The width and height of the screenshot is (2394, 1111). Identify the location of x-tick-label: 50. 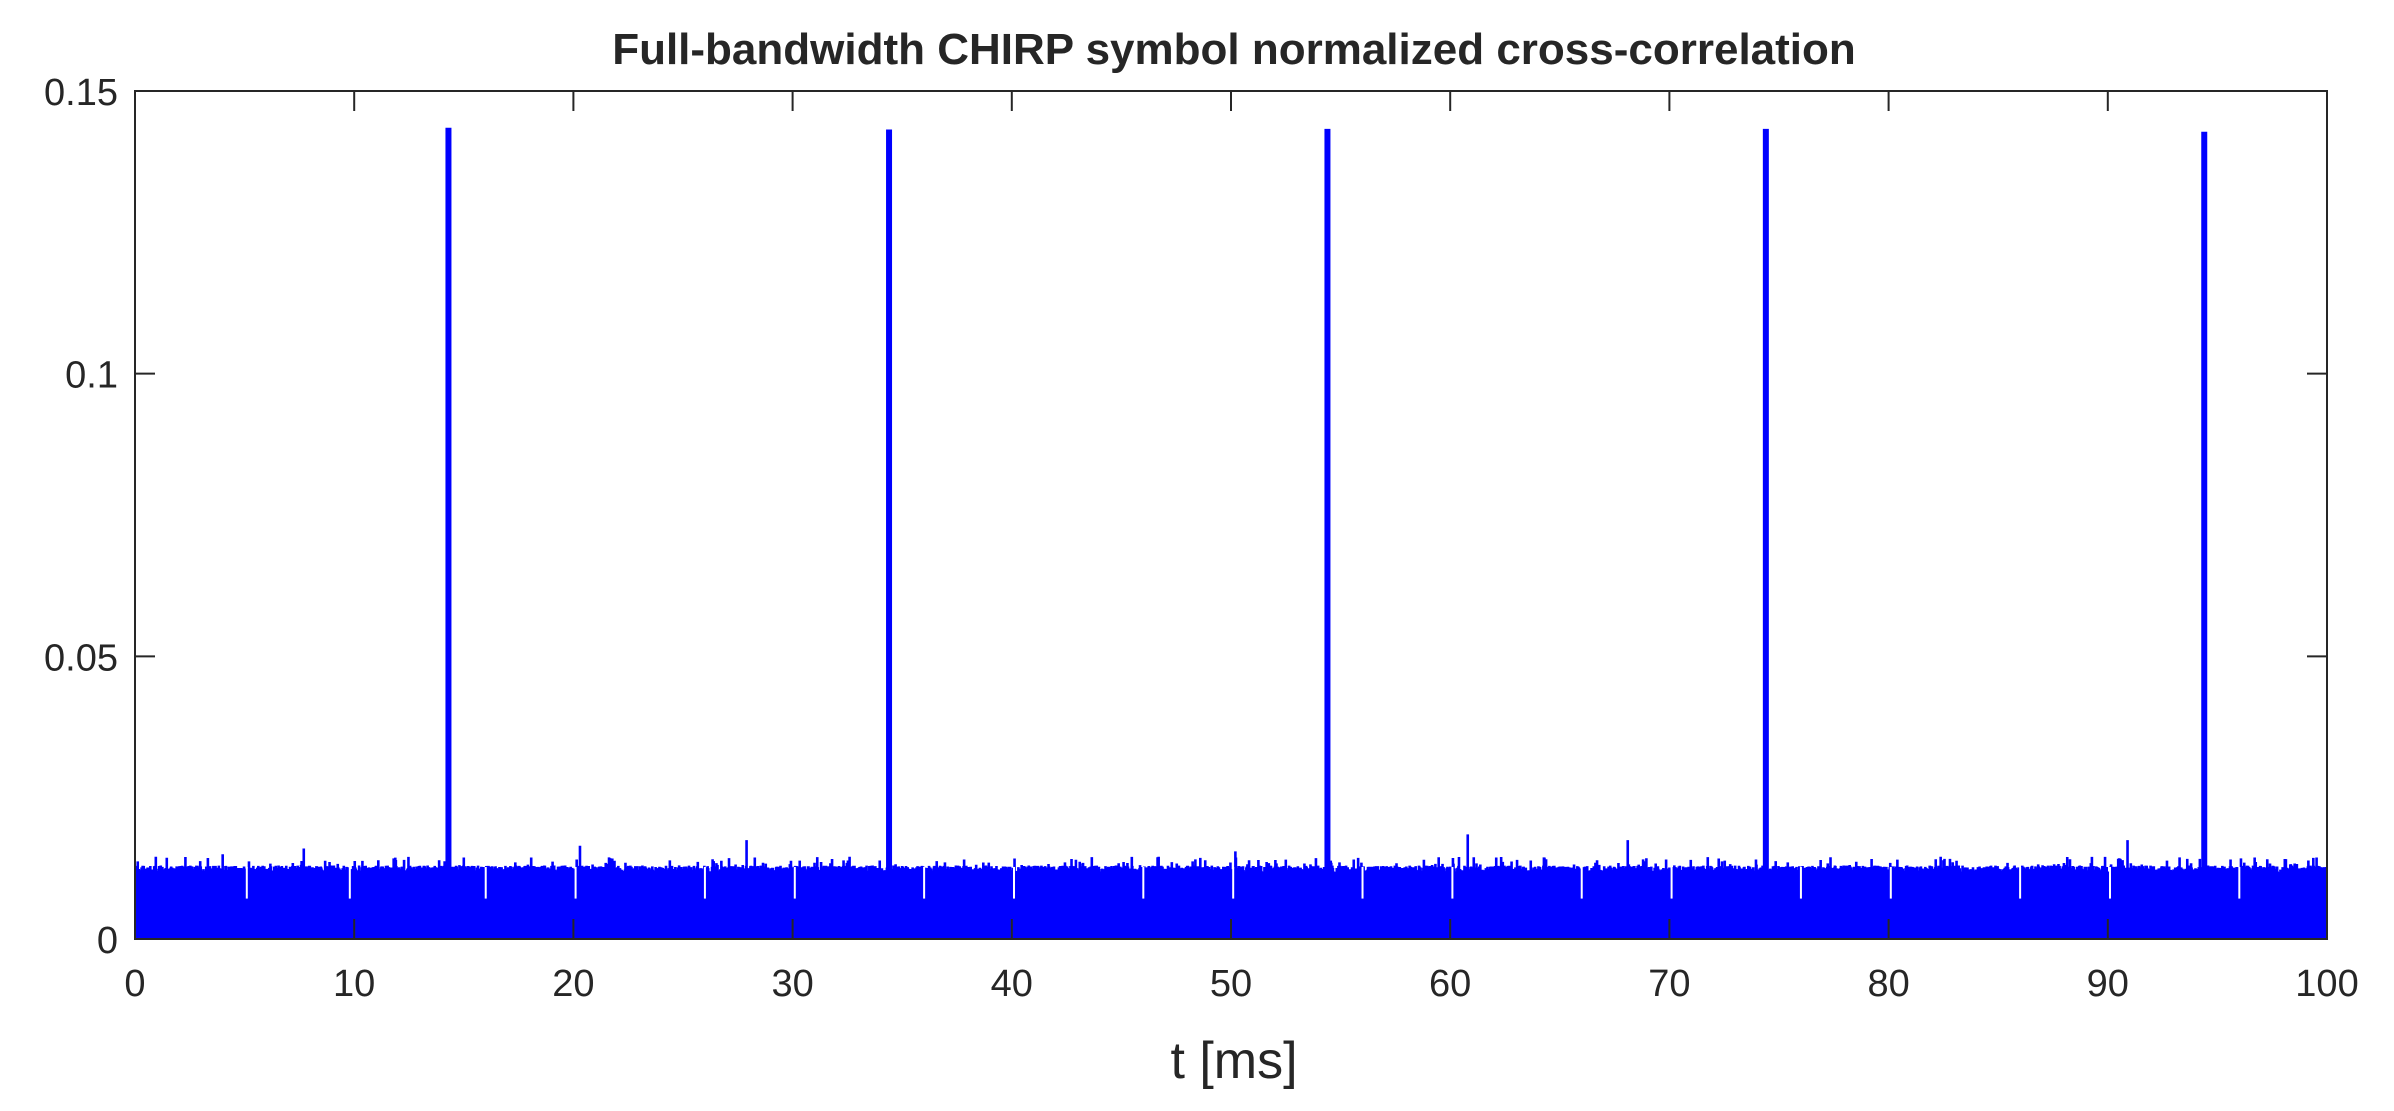
(1231, 984).